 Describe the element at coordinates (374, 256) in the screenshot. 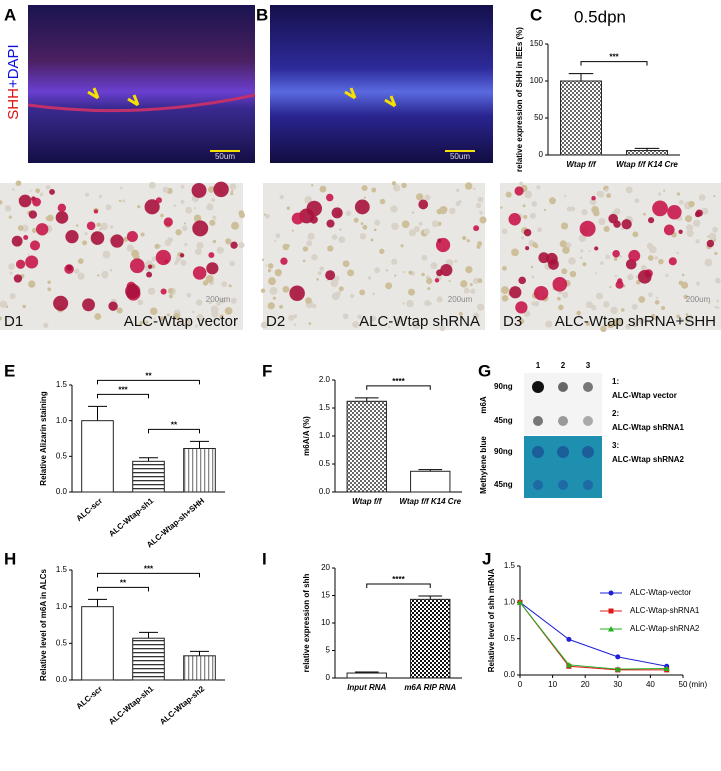

I see `stain-image` at that location.